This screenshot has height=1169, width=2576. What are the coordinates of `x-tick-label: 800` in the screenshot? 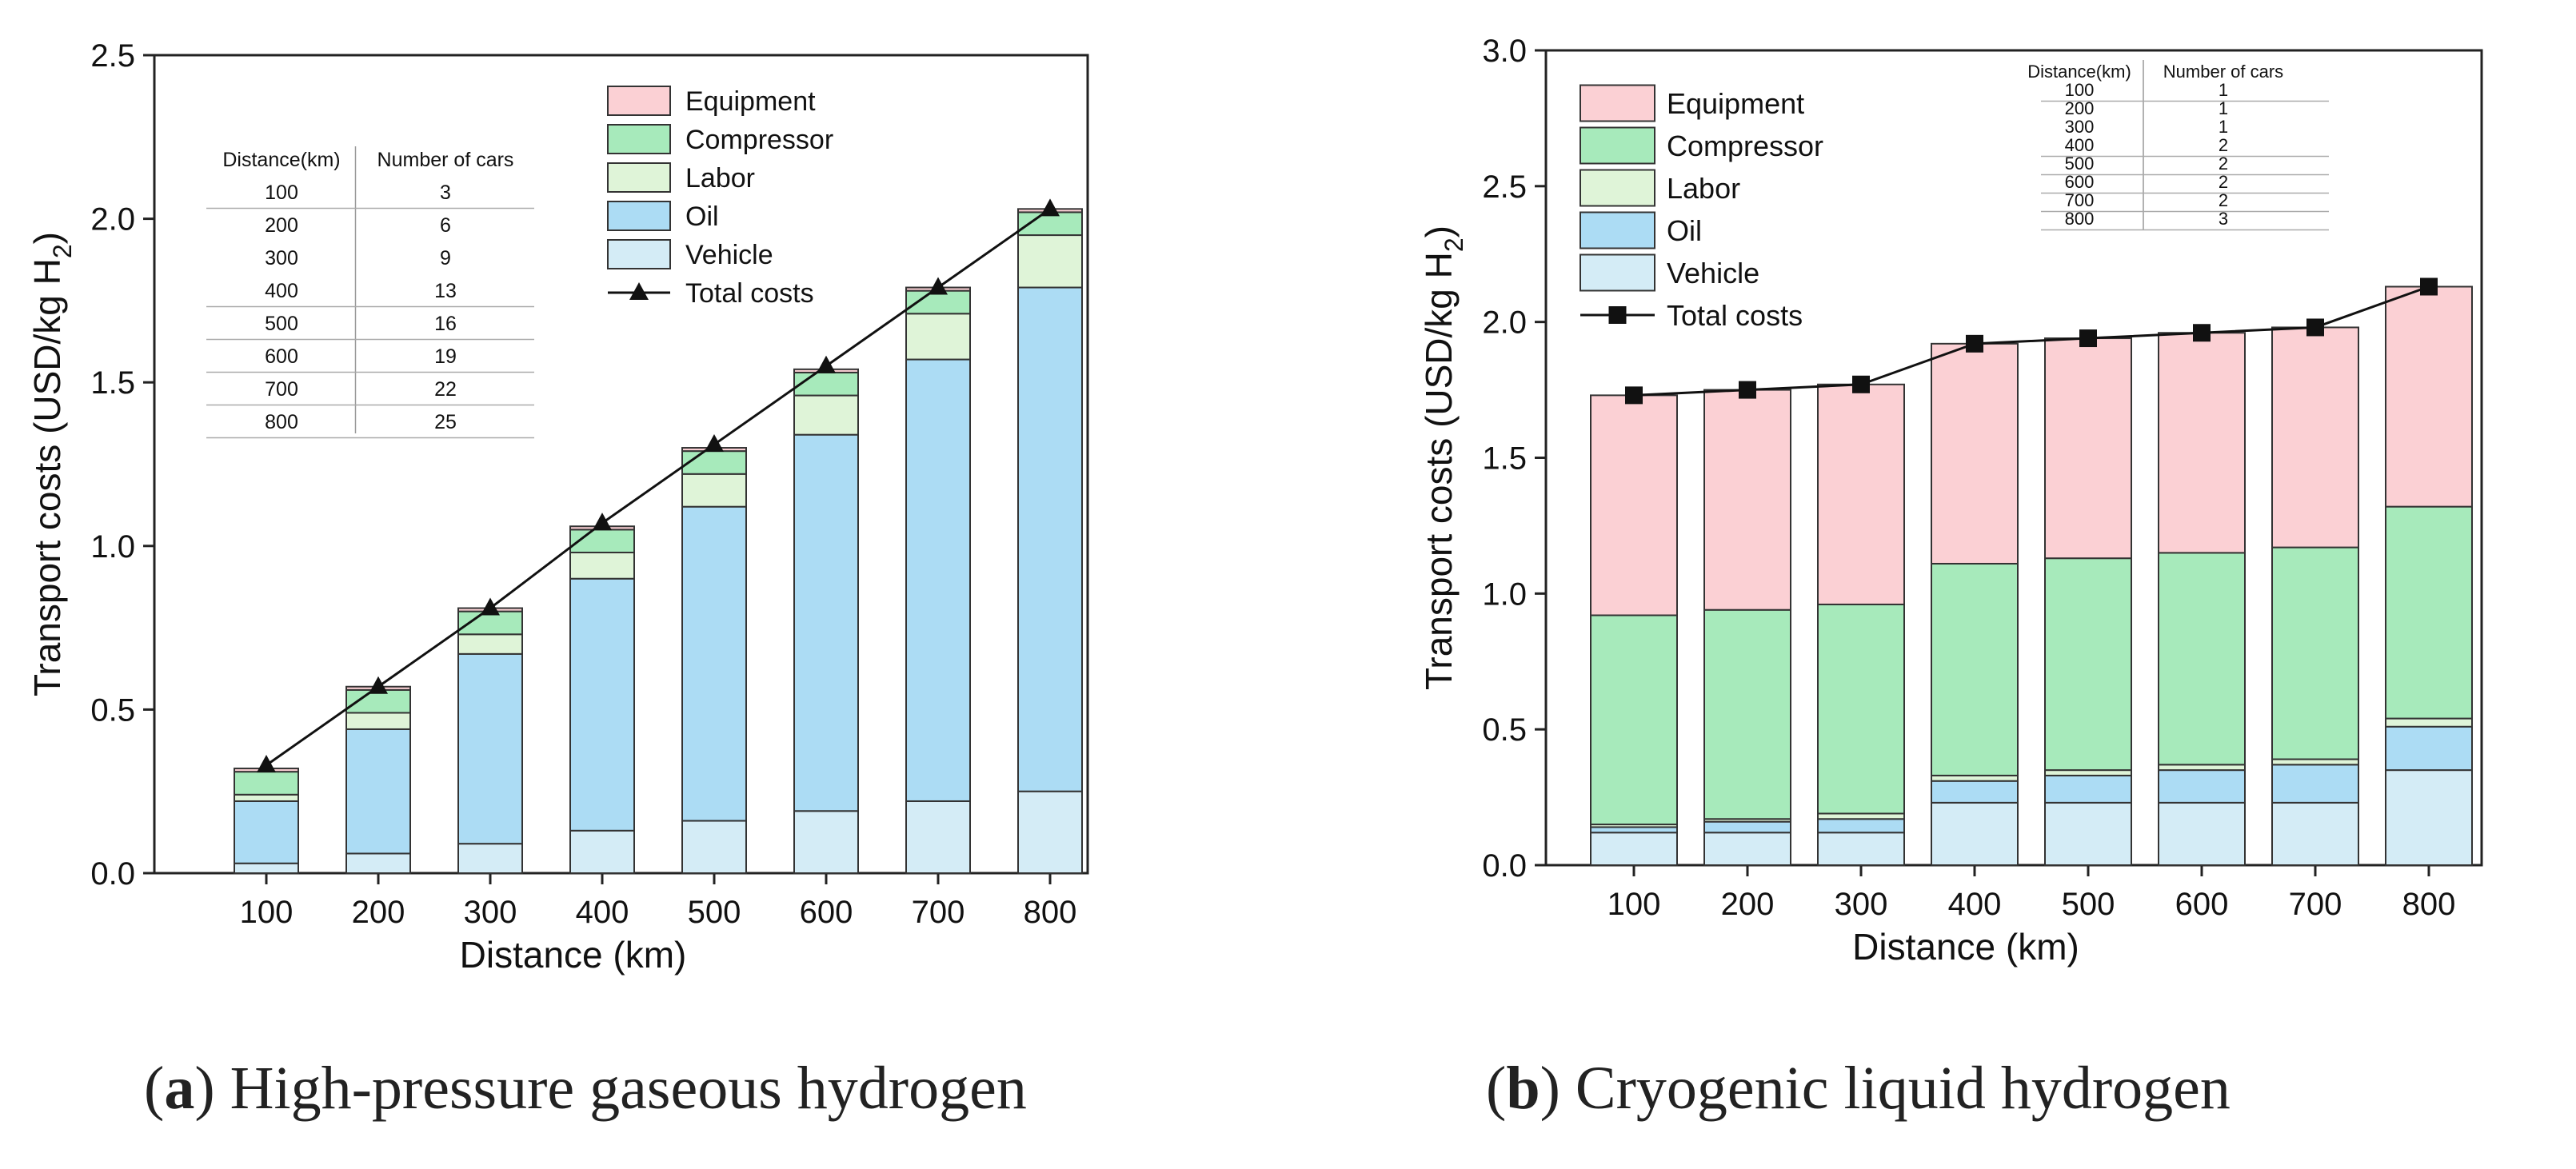 It's located at (1050, 912).